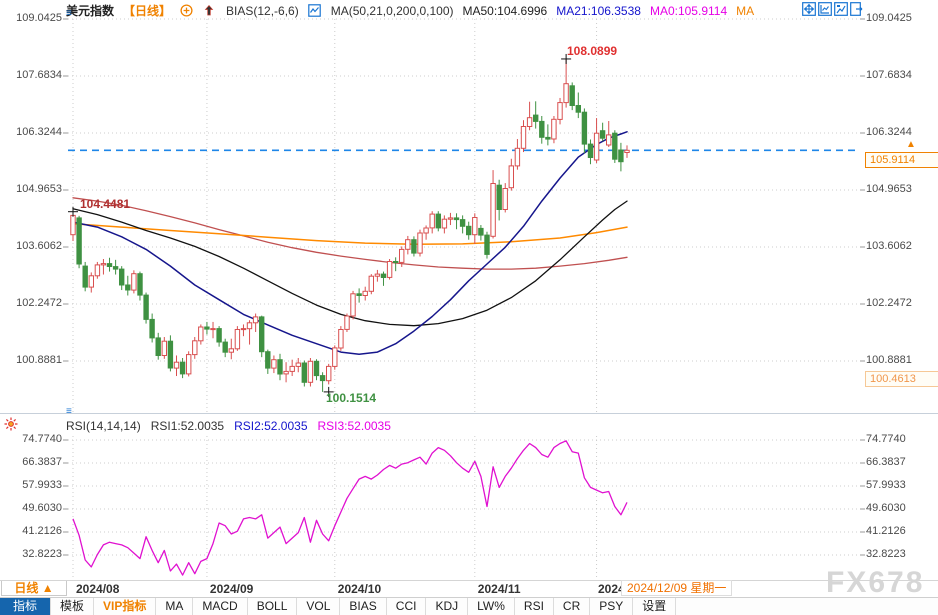  What do you see at coordinates (147, 11) in the screenshot?
I see `period-tag: 【日线】` at bounding box center [147, 11].